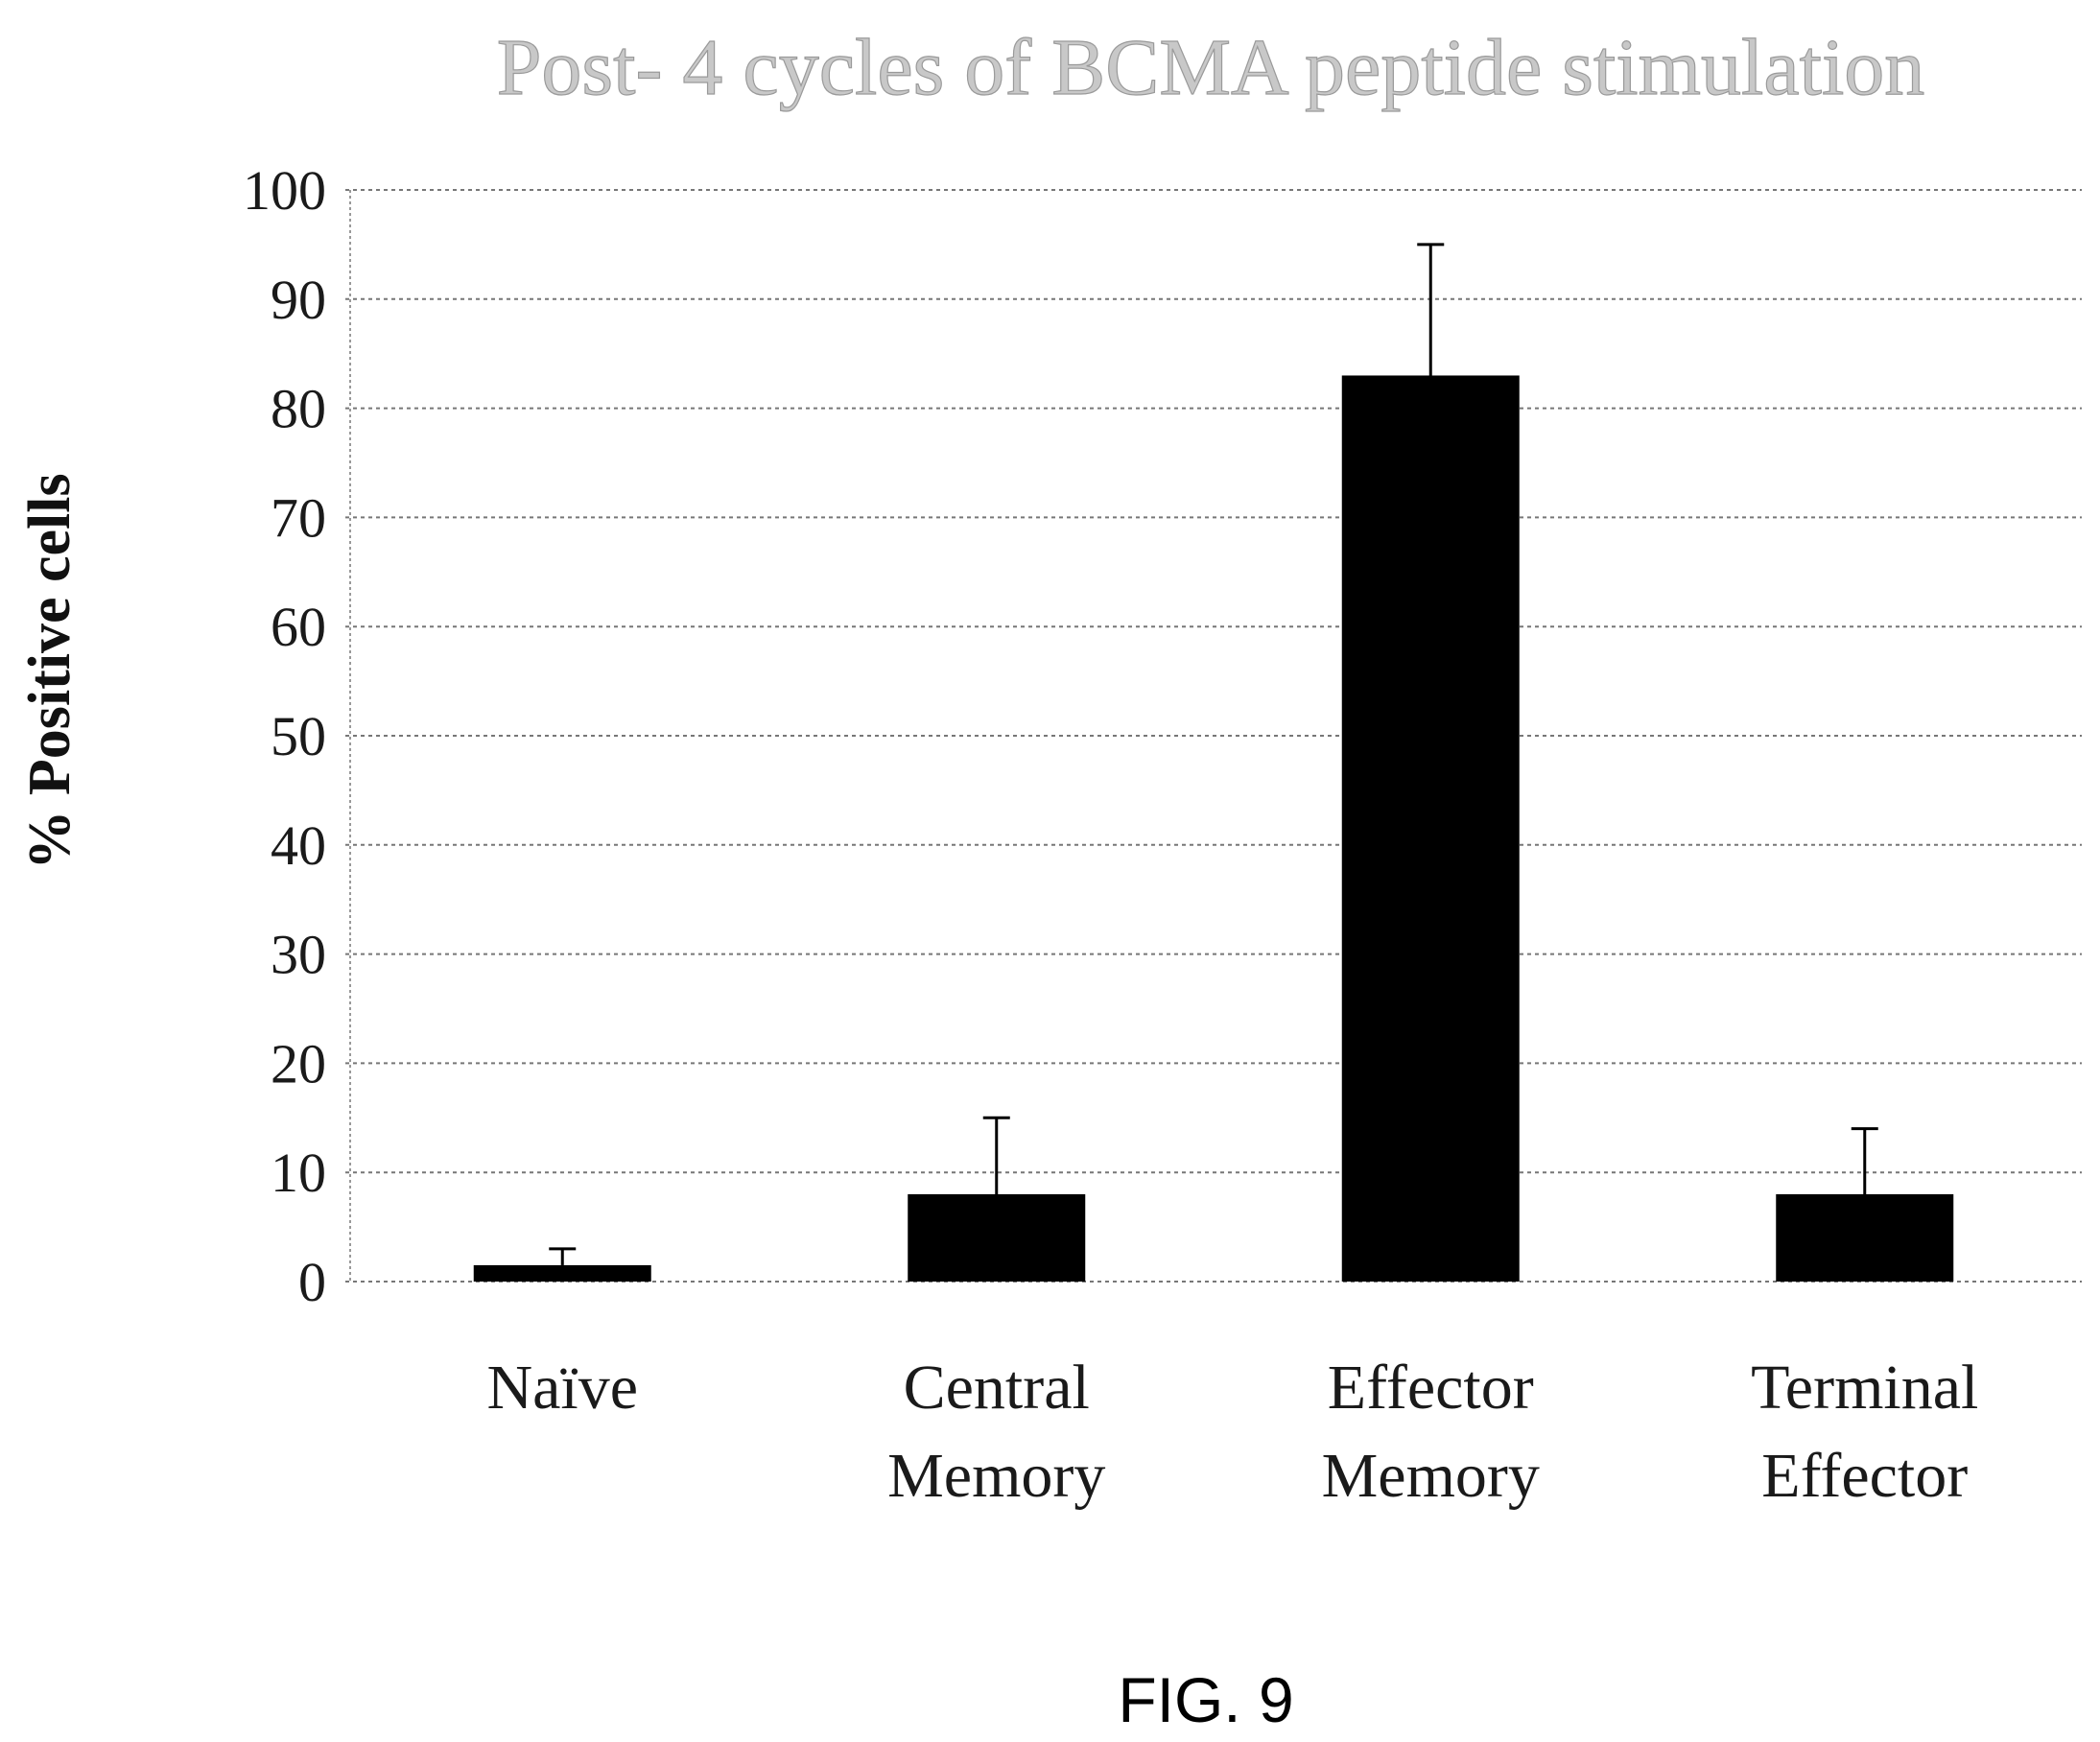 Image resolution: width=2100 pixels, height=1742 pixels. Describe the element at coordinates (298, 1173) in the screenshot. I see `y-tick-label: 10` at that location.